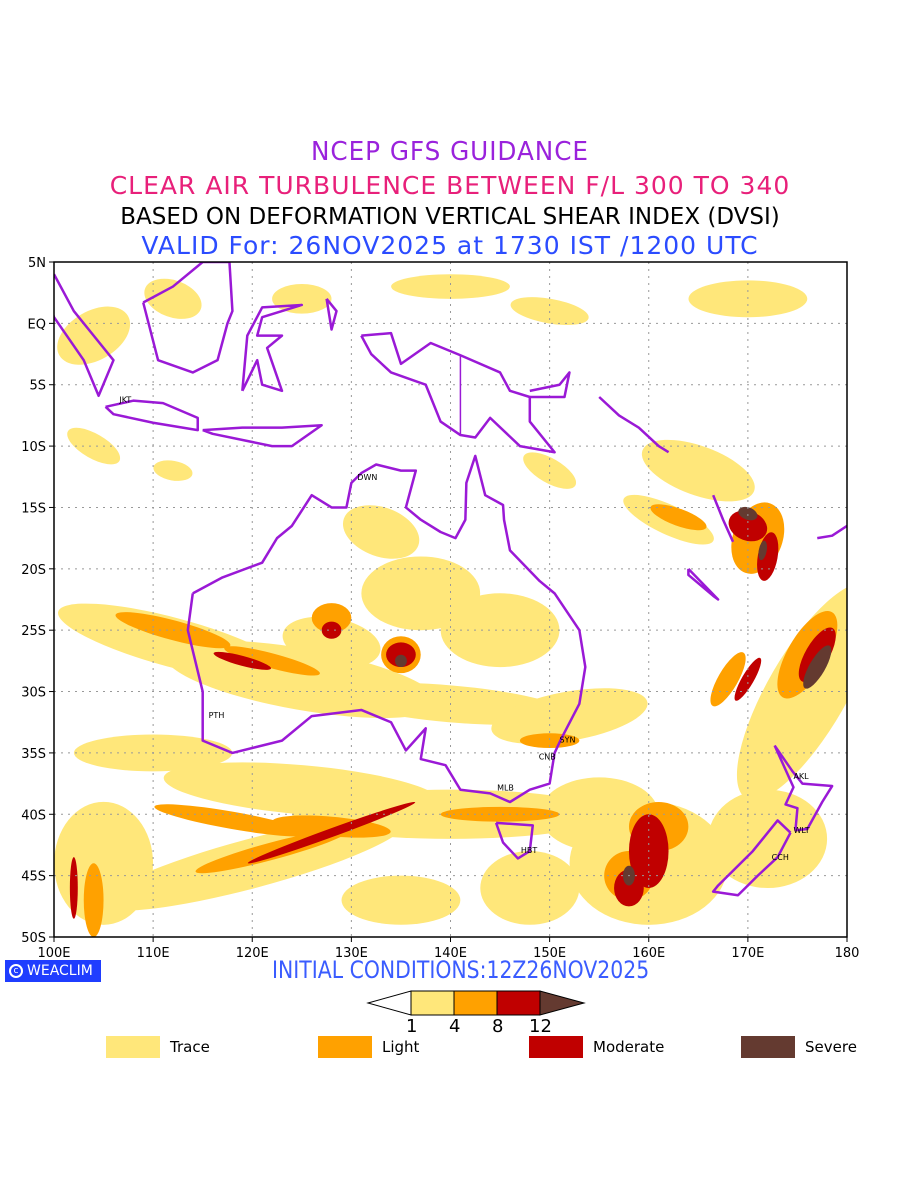 This screenshot has width=900, height=1200. I want to click on city-label-jkt: JKT, so click(124, 399).